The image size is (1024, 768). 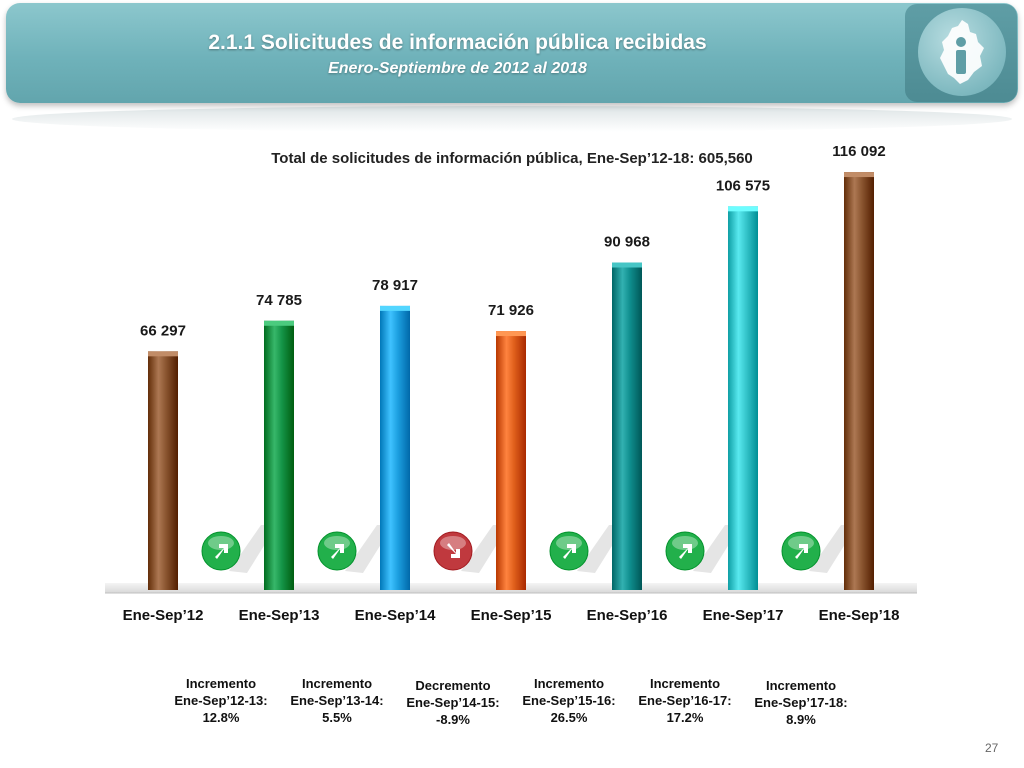 I want to click on value-label-6: 116 092, so click(x=858, y=151).